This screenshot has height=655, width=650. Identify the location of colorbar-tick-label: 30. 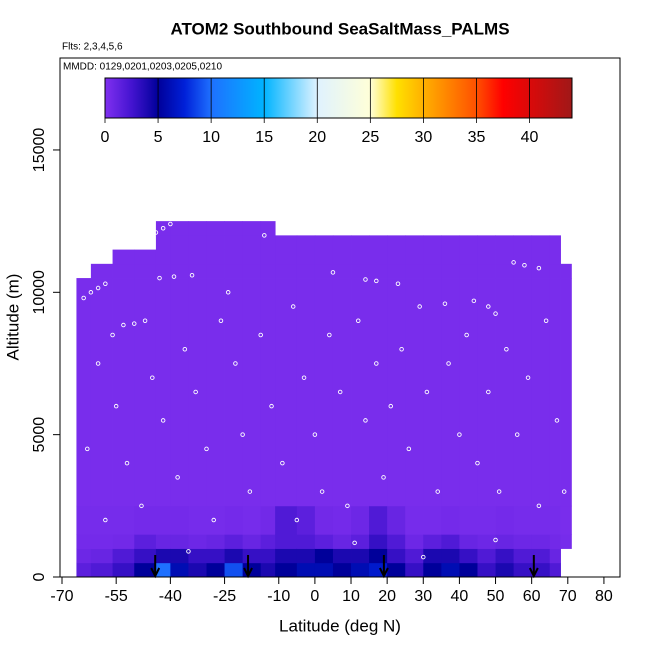
(424, 137).